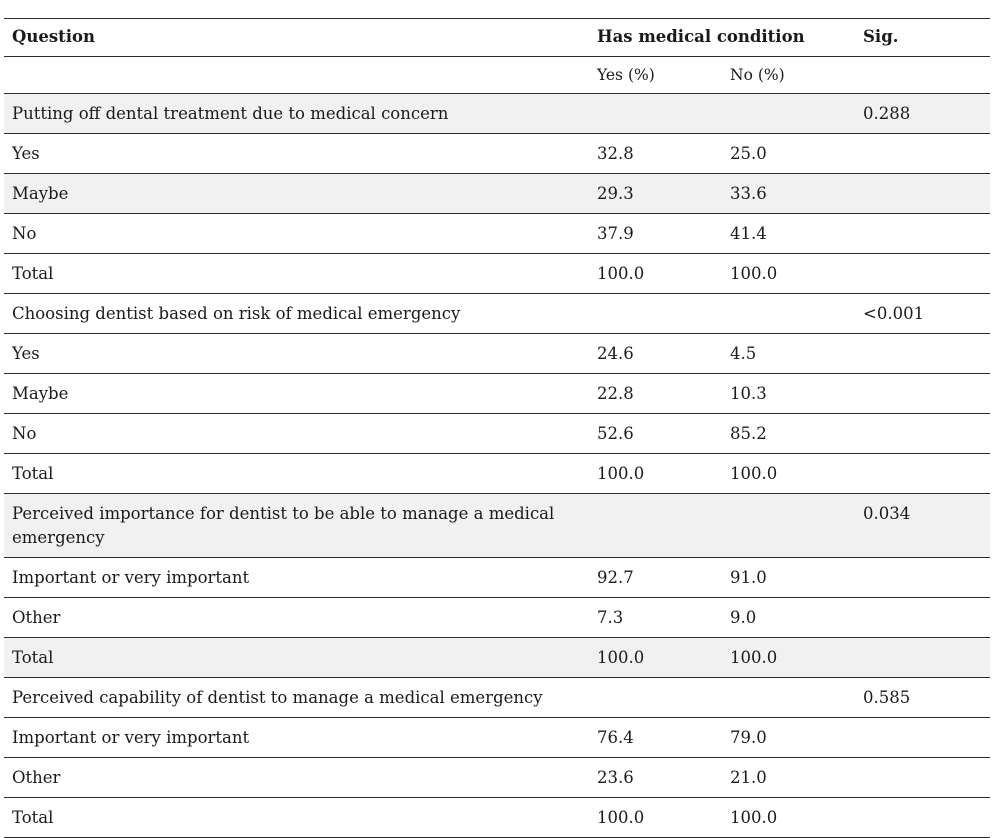 The width and height of the screenshot is (1000, 838). I want to click on row-no-value: 25.0, so click(789, 153).